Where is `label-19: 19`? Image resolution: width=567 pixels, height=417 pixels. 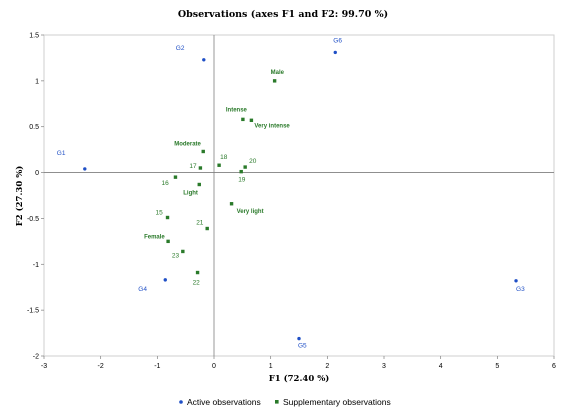
label-19: 19 is located at coordinates (242, 180).